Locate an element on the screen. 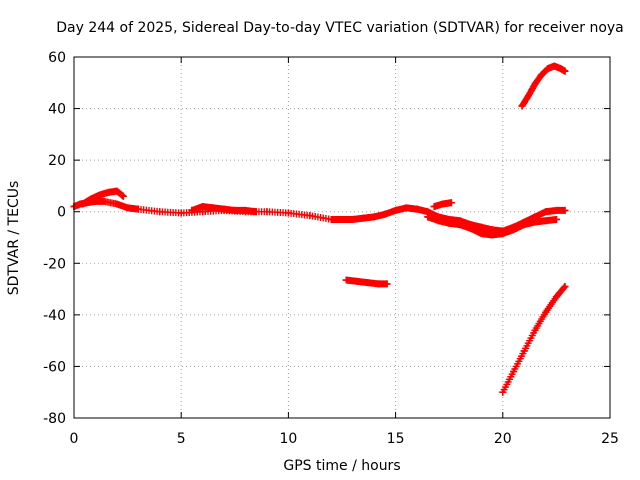  series-isolated-segment is located at coordinates (366, 282).